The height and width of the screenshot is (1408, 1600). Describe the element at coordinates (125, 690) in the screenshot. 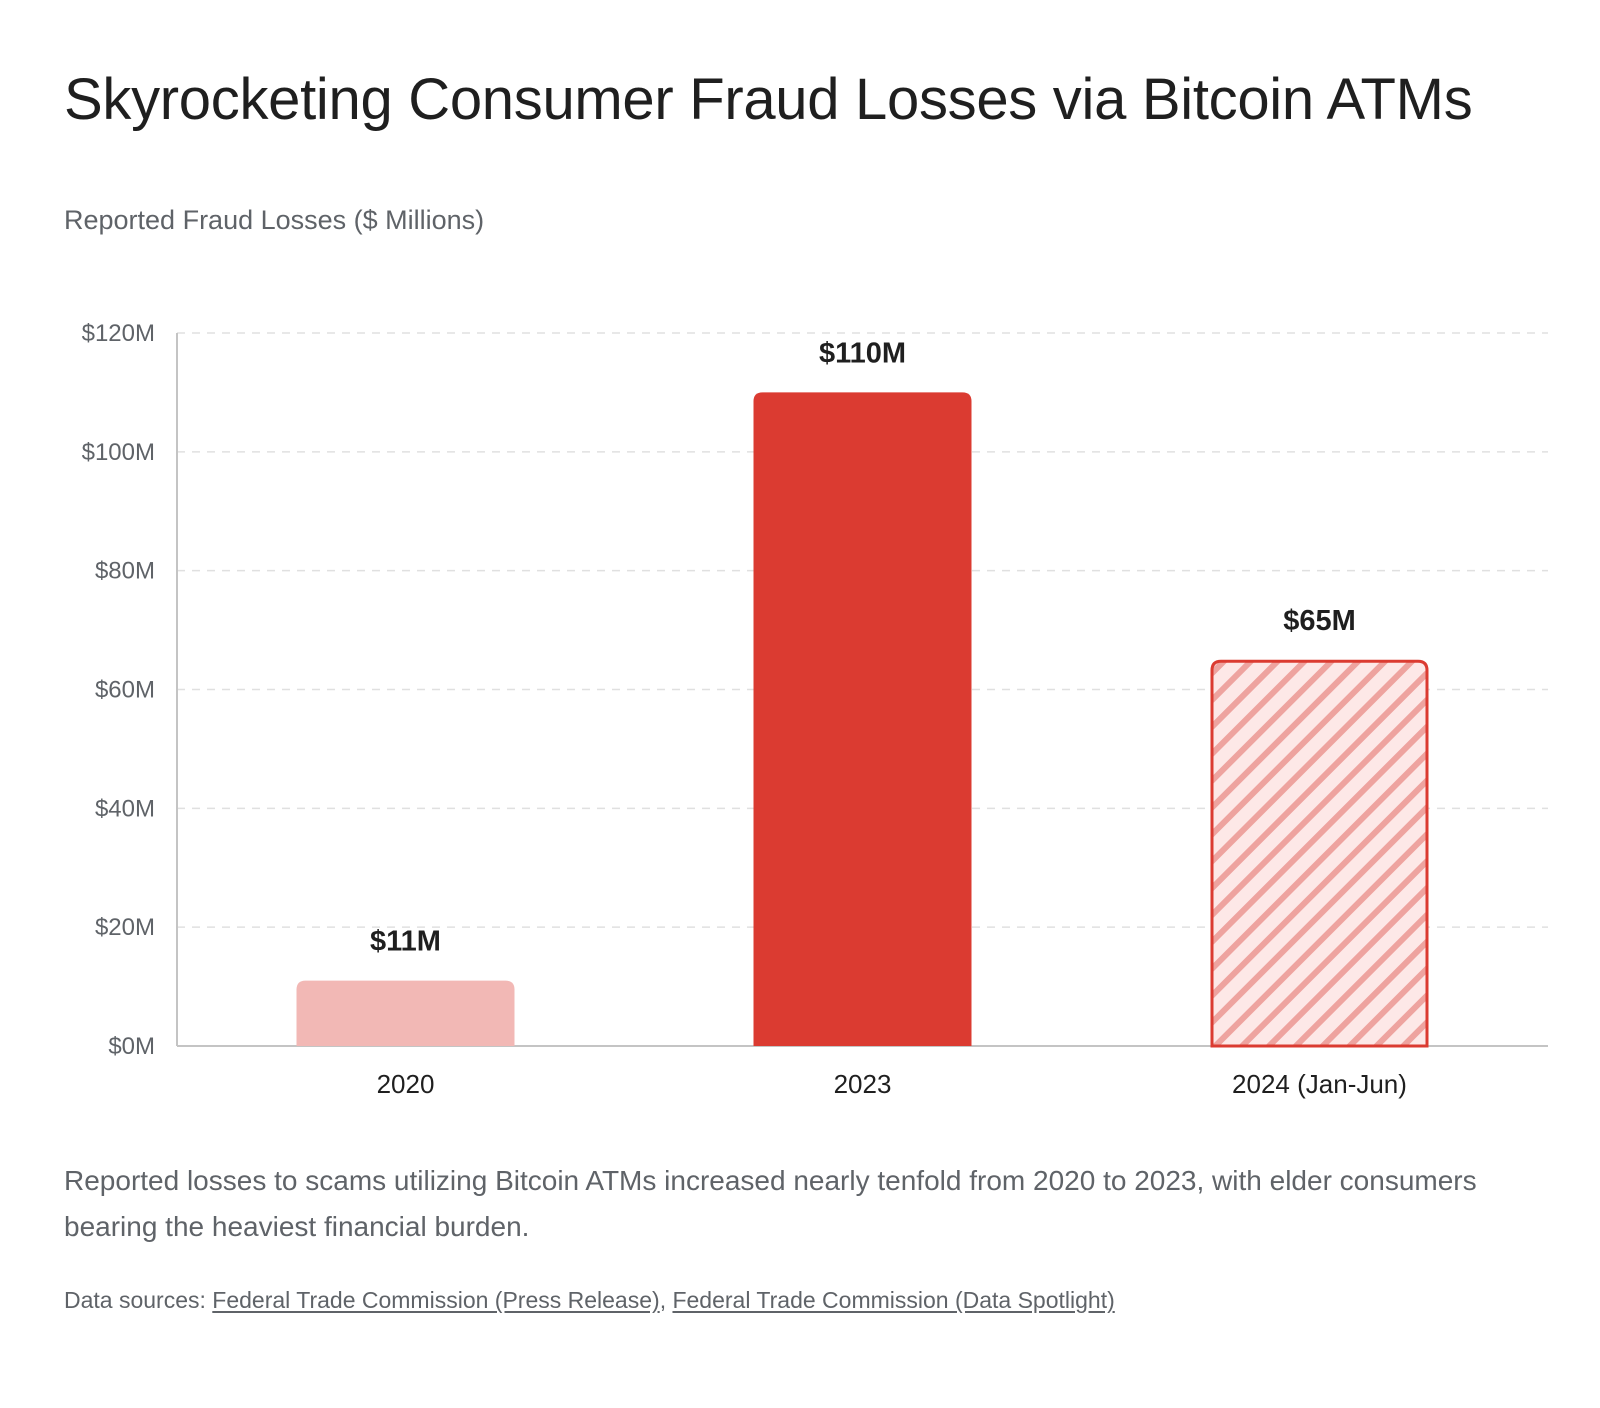

I see `y-tick-label: $60M` at that location.